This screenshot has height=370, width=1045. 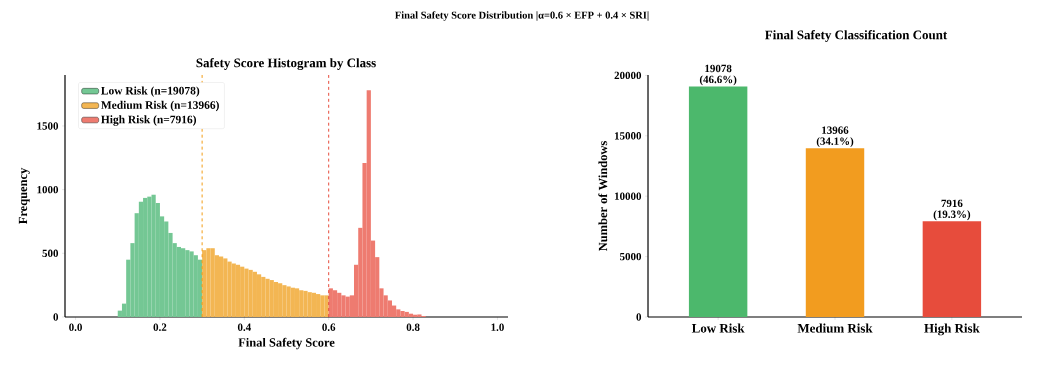 What do you see at coordinates (286, 343) in the screenshot?
I see `x-axis-title: Final Safety Score` at bounding box center [286, 343].